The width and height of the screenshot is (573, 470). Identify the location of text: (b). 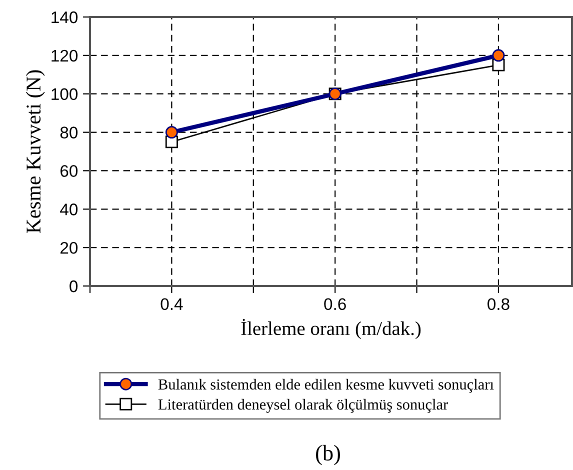
(328, 455).